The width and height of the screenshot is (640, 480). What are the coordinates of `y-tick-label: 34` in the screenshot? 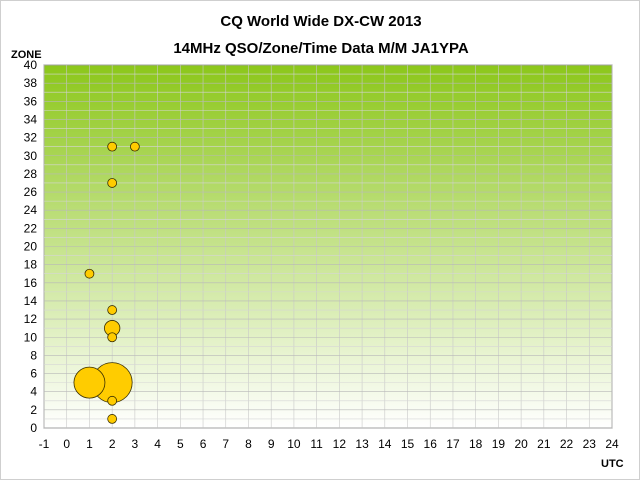 It's located at (31, 119).